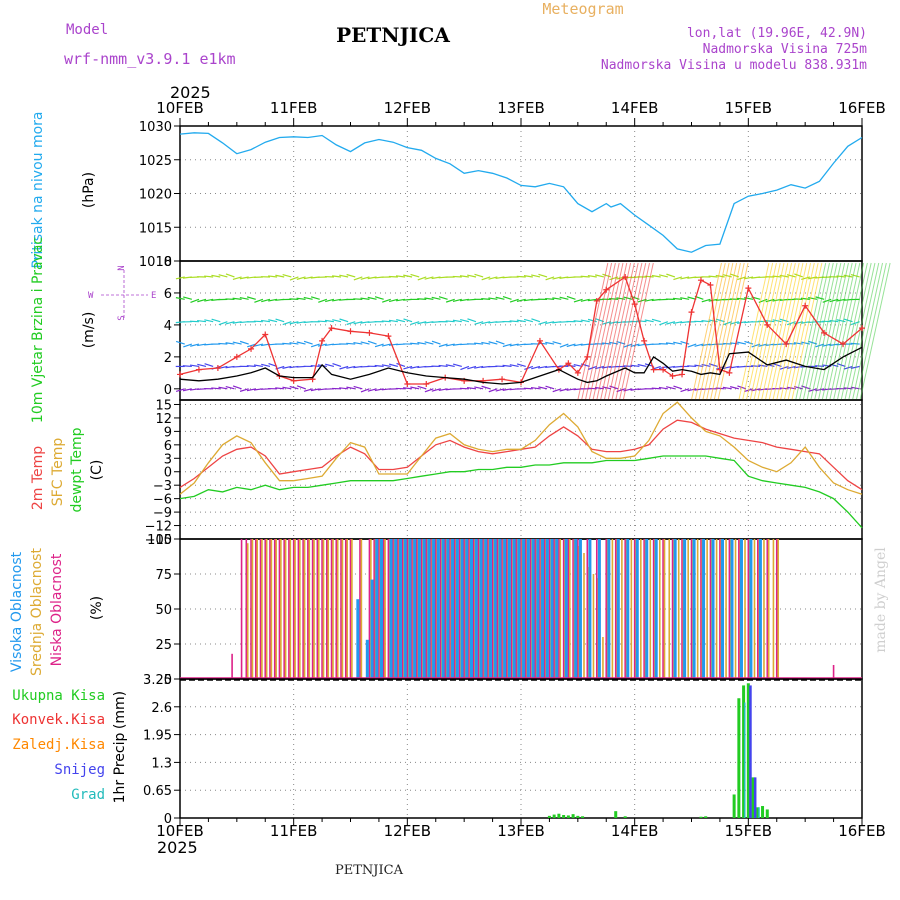  What do you see at coordinates (155, 195) in the screenshot?
I see `pressure-ytick-label: 1020` at bounding box center [155, 195].